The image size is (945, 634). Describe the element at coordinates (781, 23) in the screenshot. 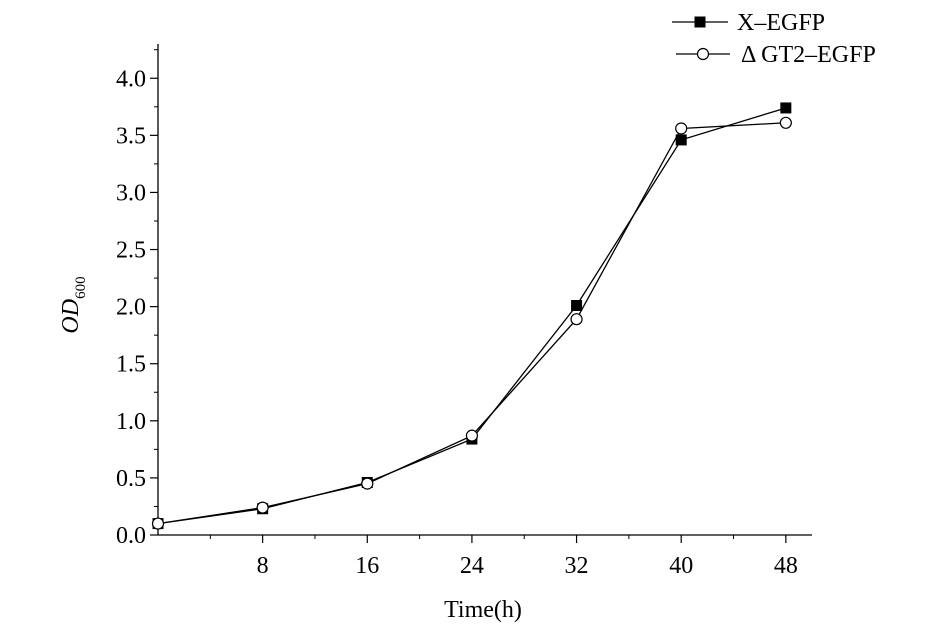

I see `legend-label: X–EGFP` at that location.